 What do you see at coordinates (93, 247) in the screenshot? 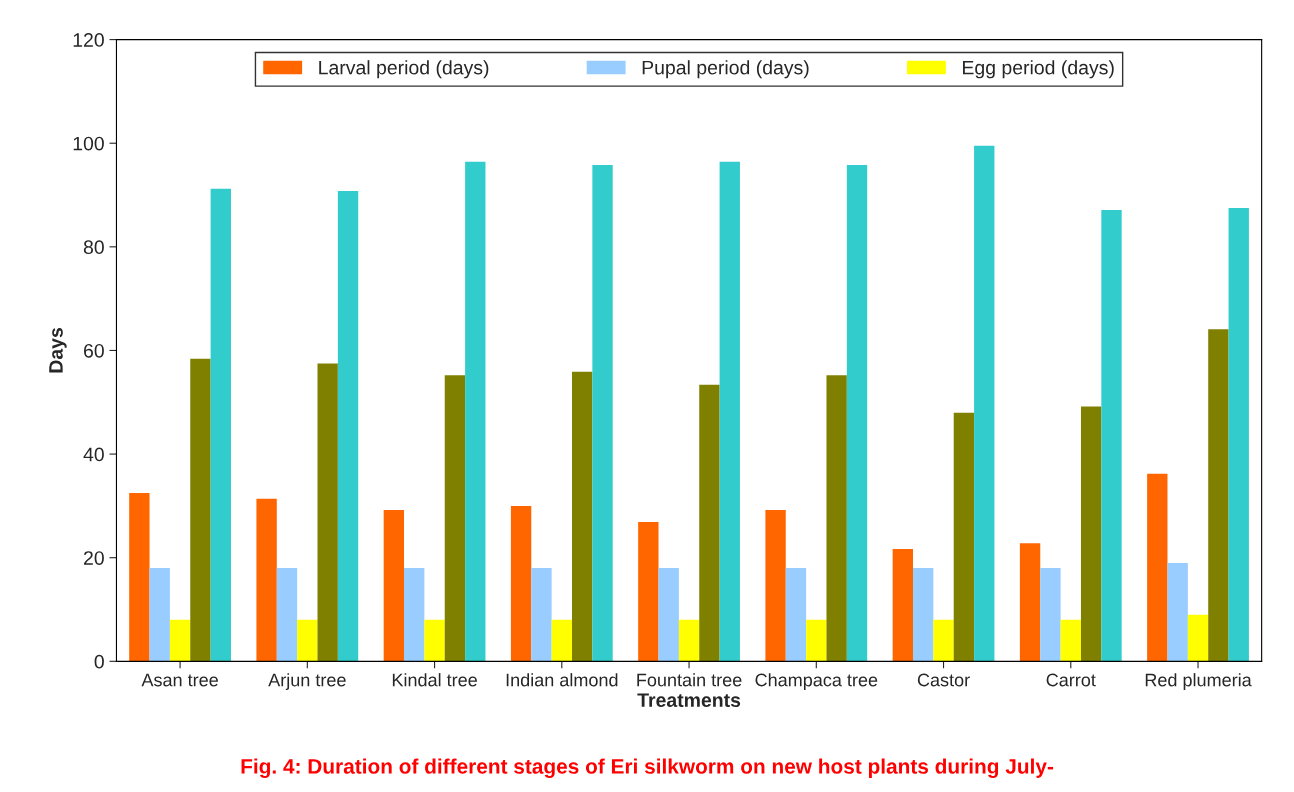
I see `y-tick-label: 80` at bounding box center [93, 247].